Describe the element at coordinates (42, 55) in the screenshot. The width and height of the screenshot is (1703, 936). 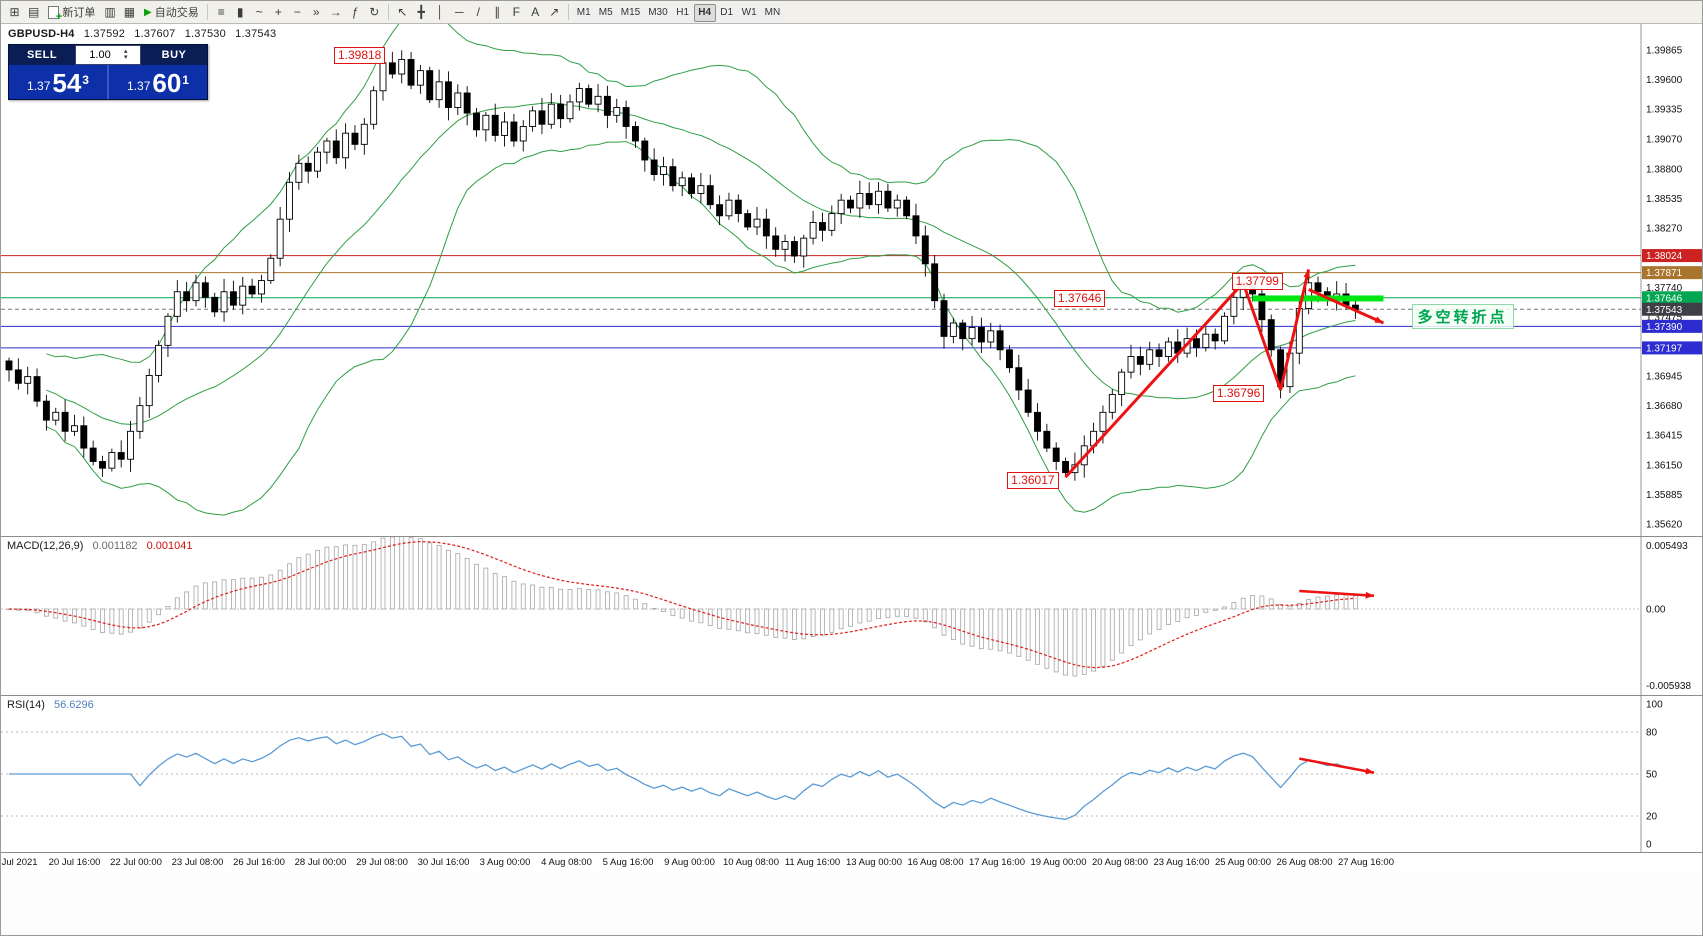
I see `sell-button: SELL` at that location.